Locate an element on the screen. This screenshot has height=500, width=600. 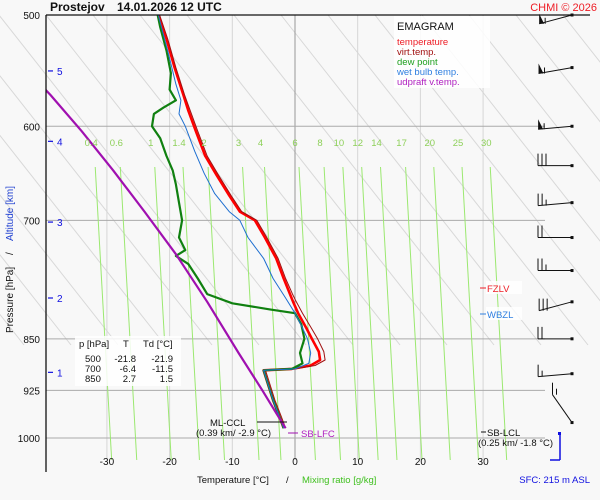
table-row: 850 2.7 1.5 is located at coordinates (129, 379).